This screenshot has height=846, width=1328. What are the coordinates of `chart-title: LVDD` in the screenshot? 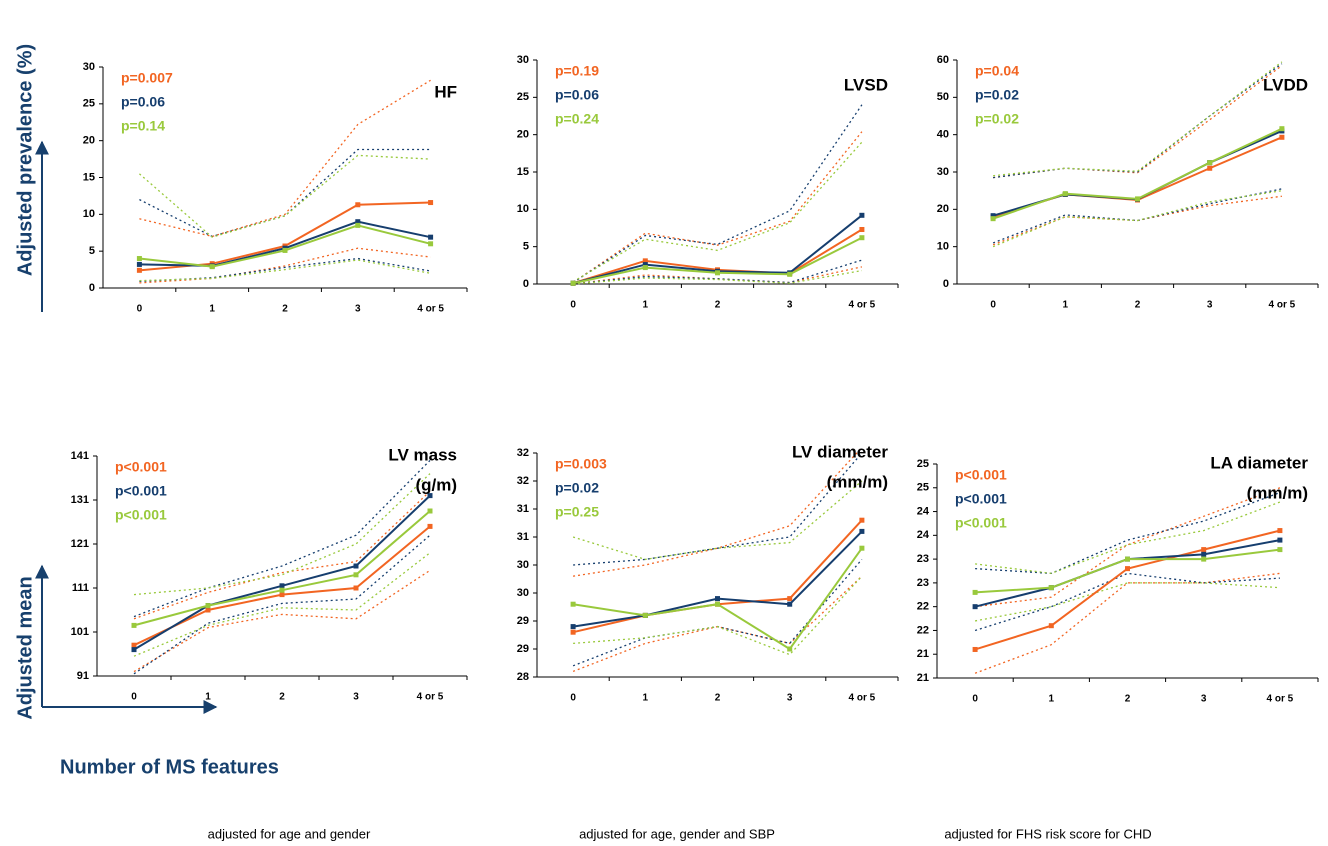 It's located at (1285, 84).